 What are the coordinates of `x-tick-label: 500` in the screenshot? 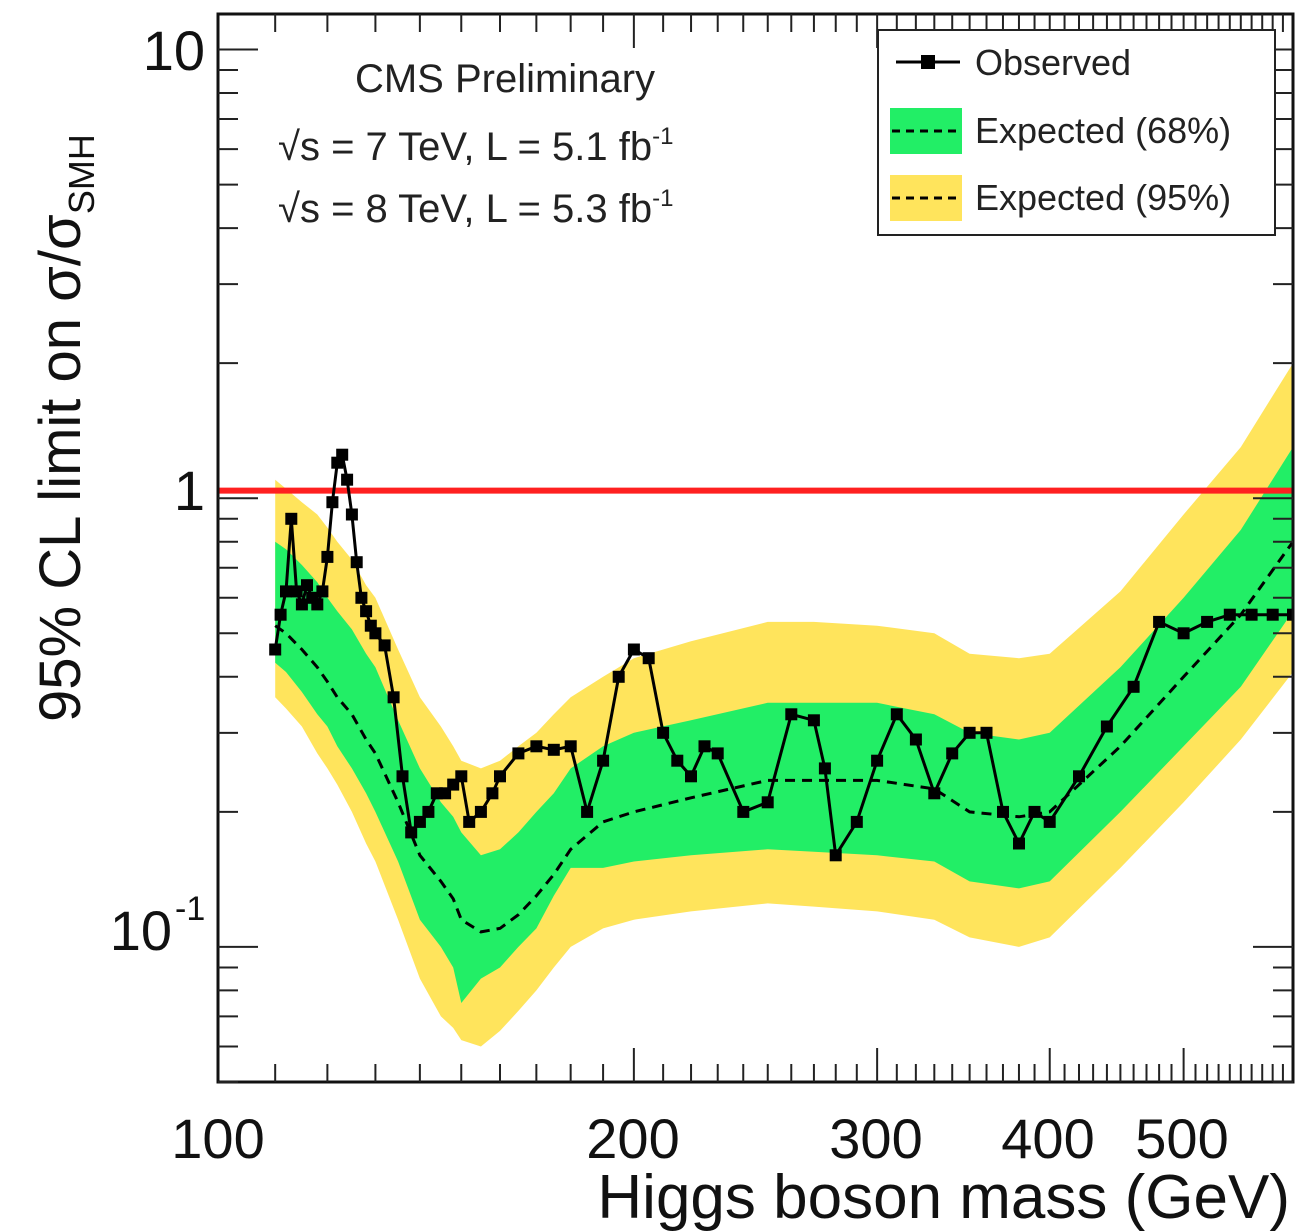 It's located at (1181, 1138).